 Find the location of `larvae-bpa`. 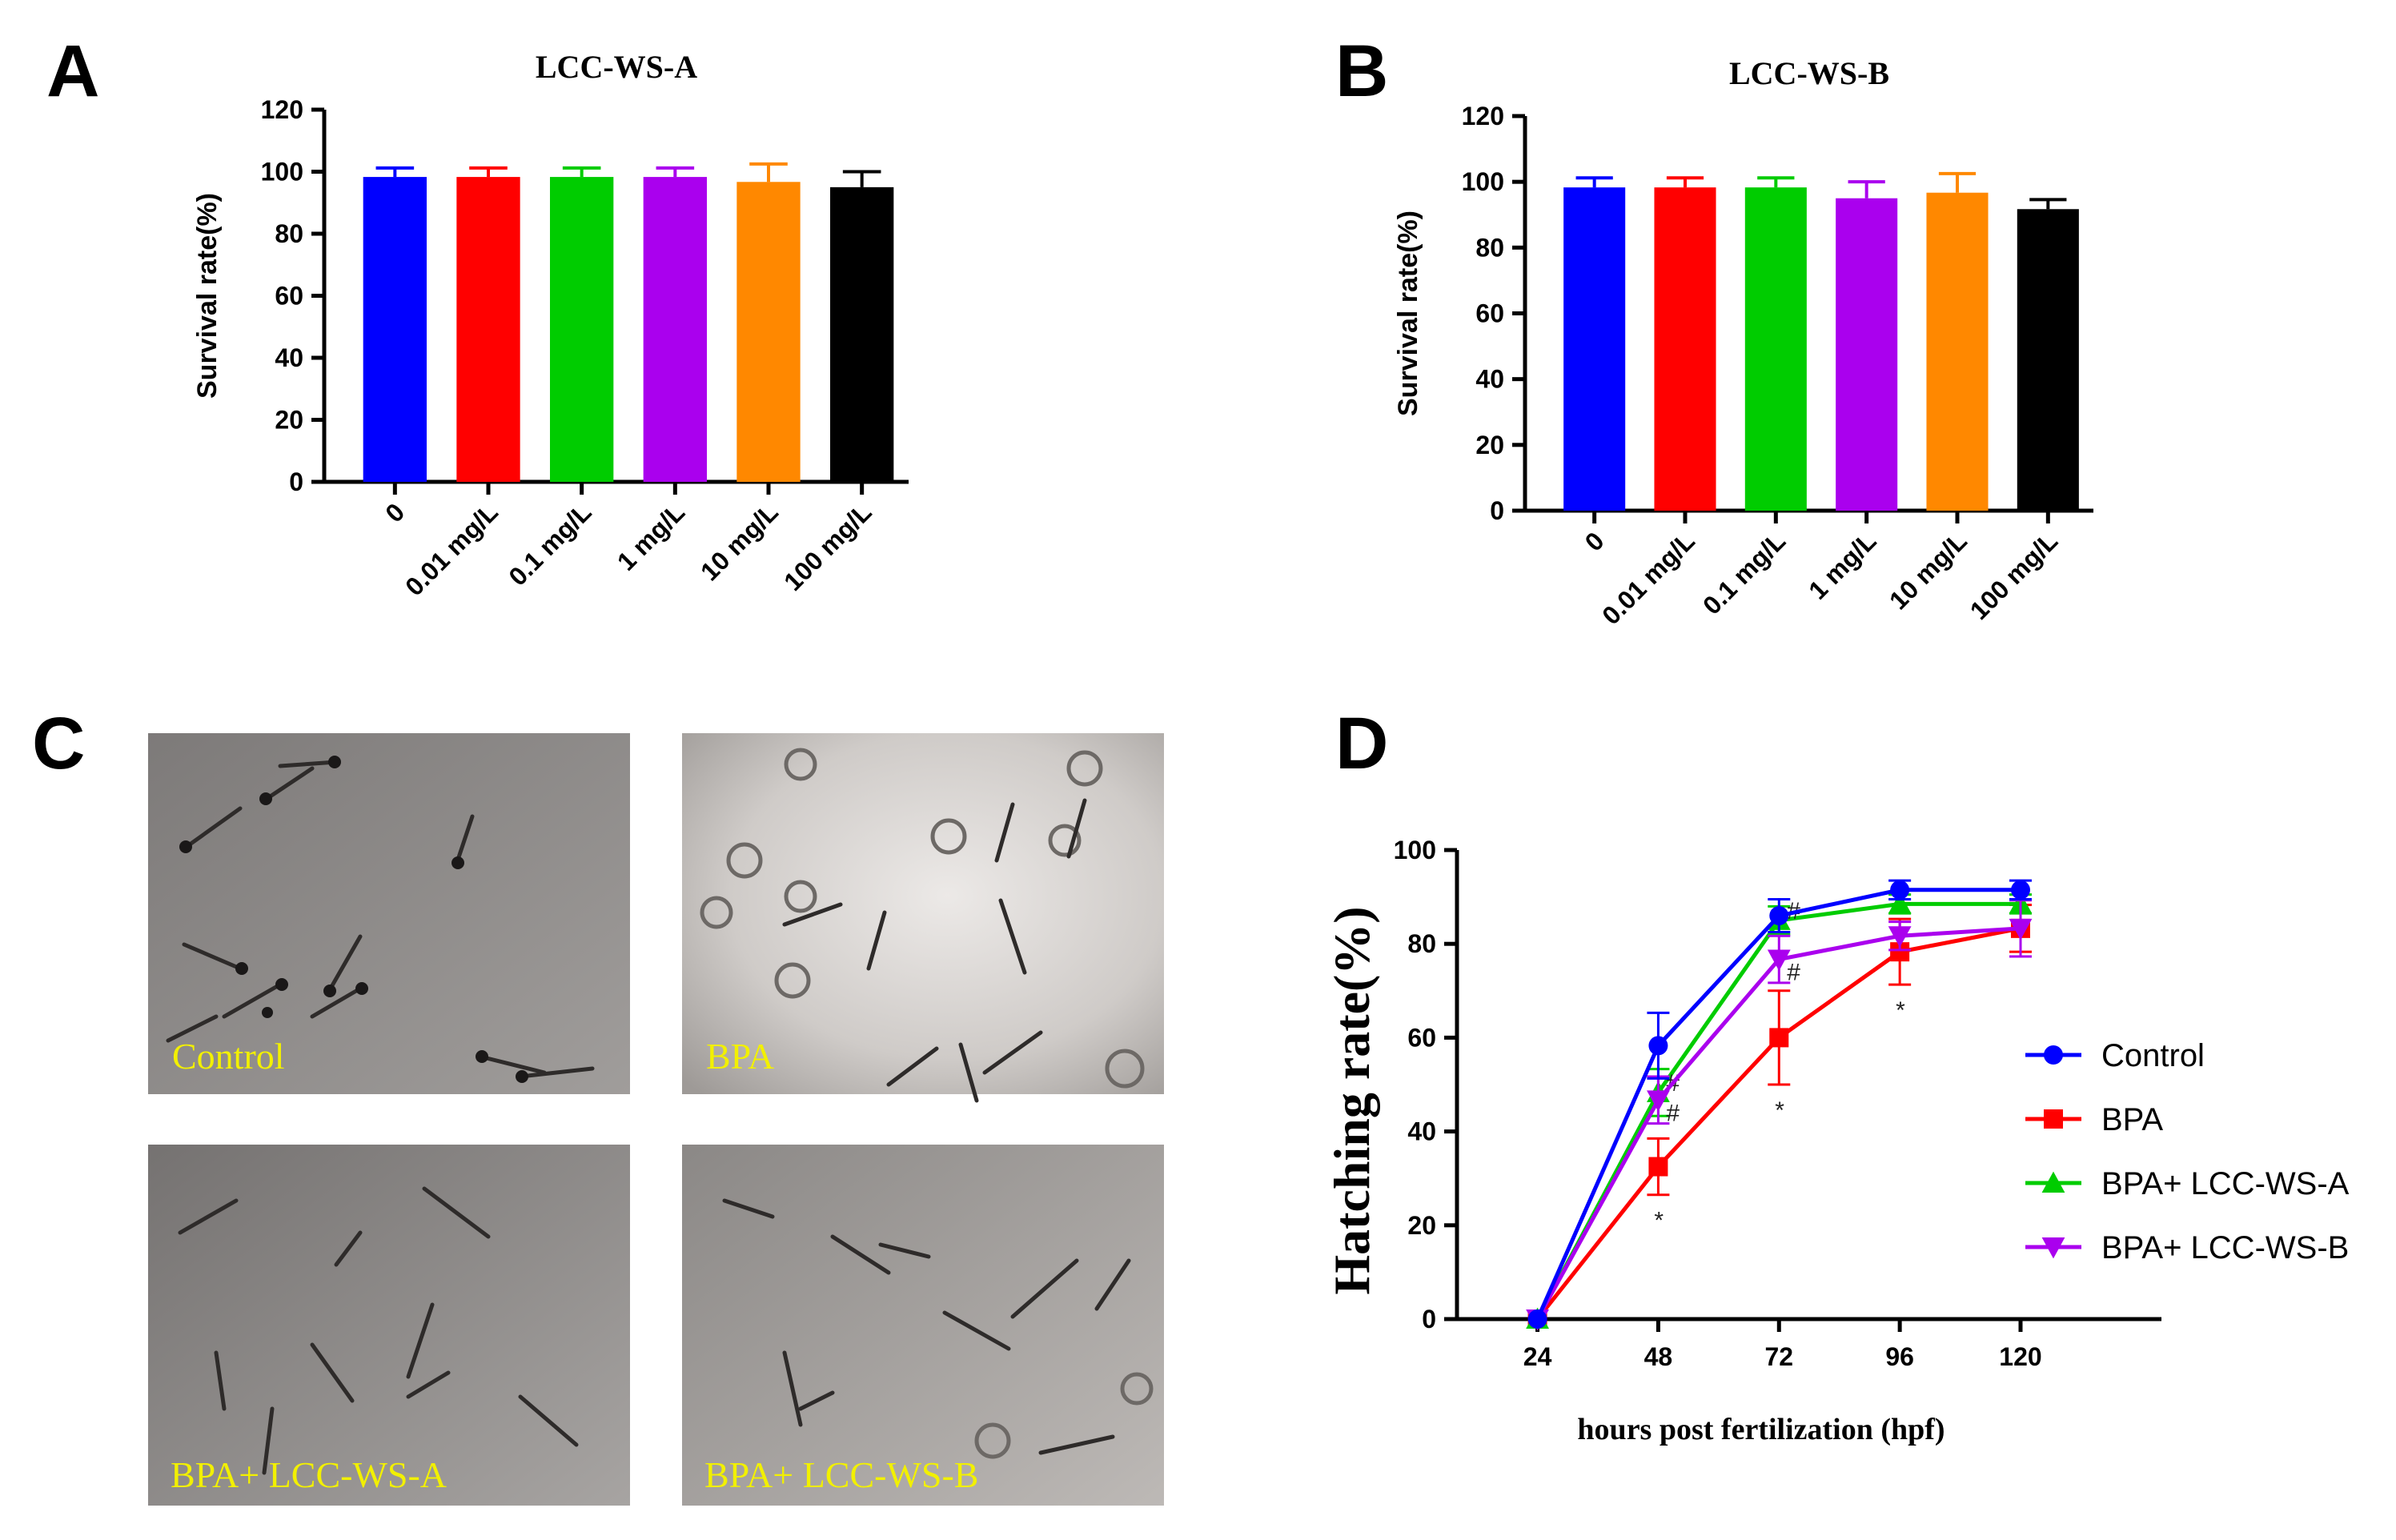

larvae-bpa is located at coordinates (935, 951).